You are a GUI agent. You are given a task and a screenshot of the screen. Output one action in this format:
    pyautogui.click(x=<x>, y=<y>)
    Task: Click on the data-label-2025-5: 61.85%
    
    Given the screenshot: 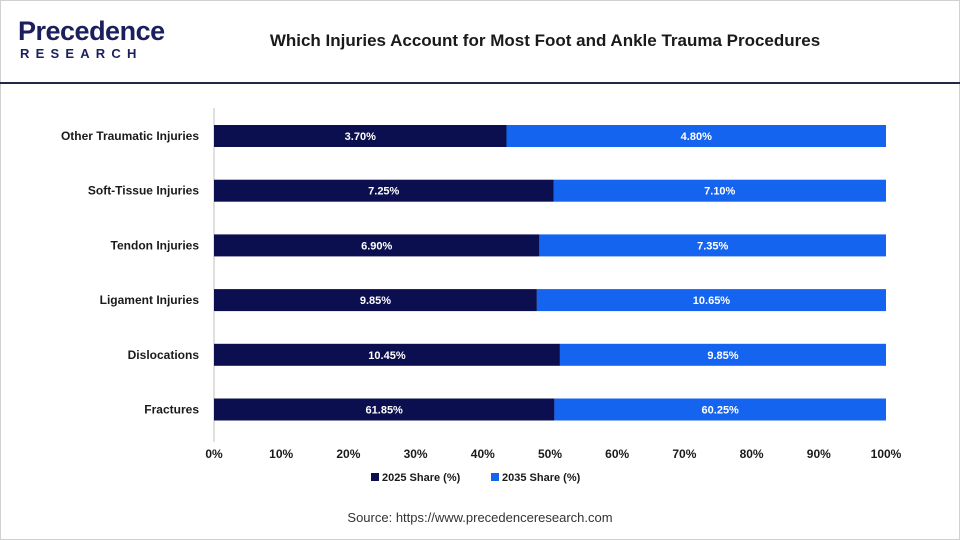 What is the action you would take?
    pyautogui.click(x=385, y=411)
    